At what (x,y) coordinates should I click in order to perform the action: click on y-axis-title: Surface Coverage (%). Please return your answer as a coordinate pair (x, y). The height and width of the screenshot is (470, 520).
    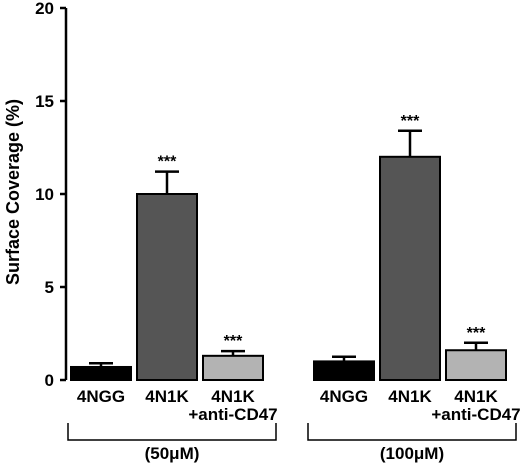
    Looking at the image, I should click on (13, 192).